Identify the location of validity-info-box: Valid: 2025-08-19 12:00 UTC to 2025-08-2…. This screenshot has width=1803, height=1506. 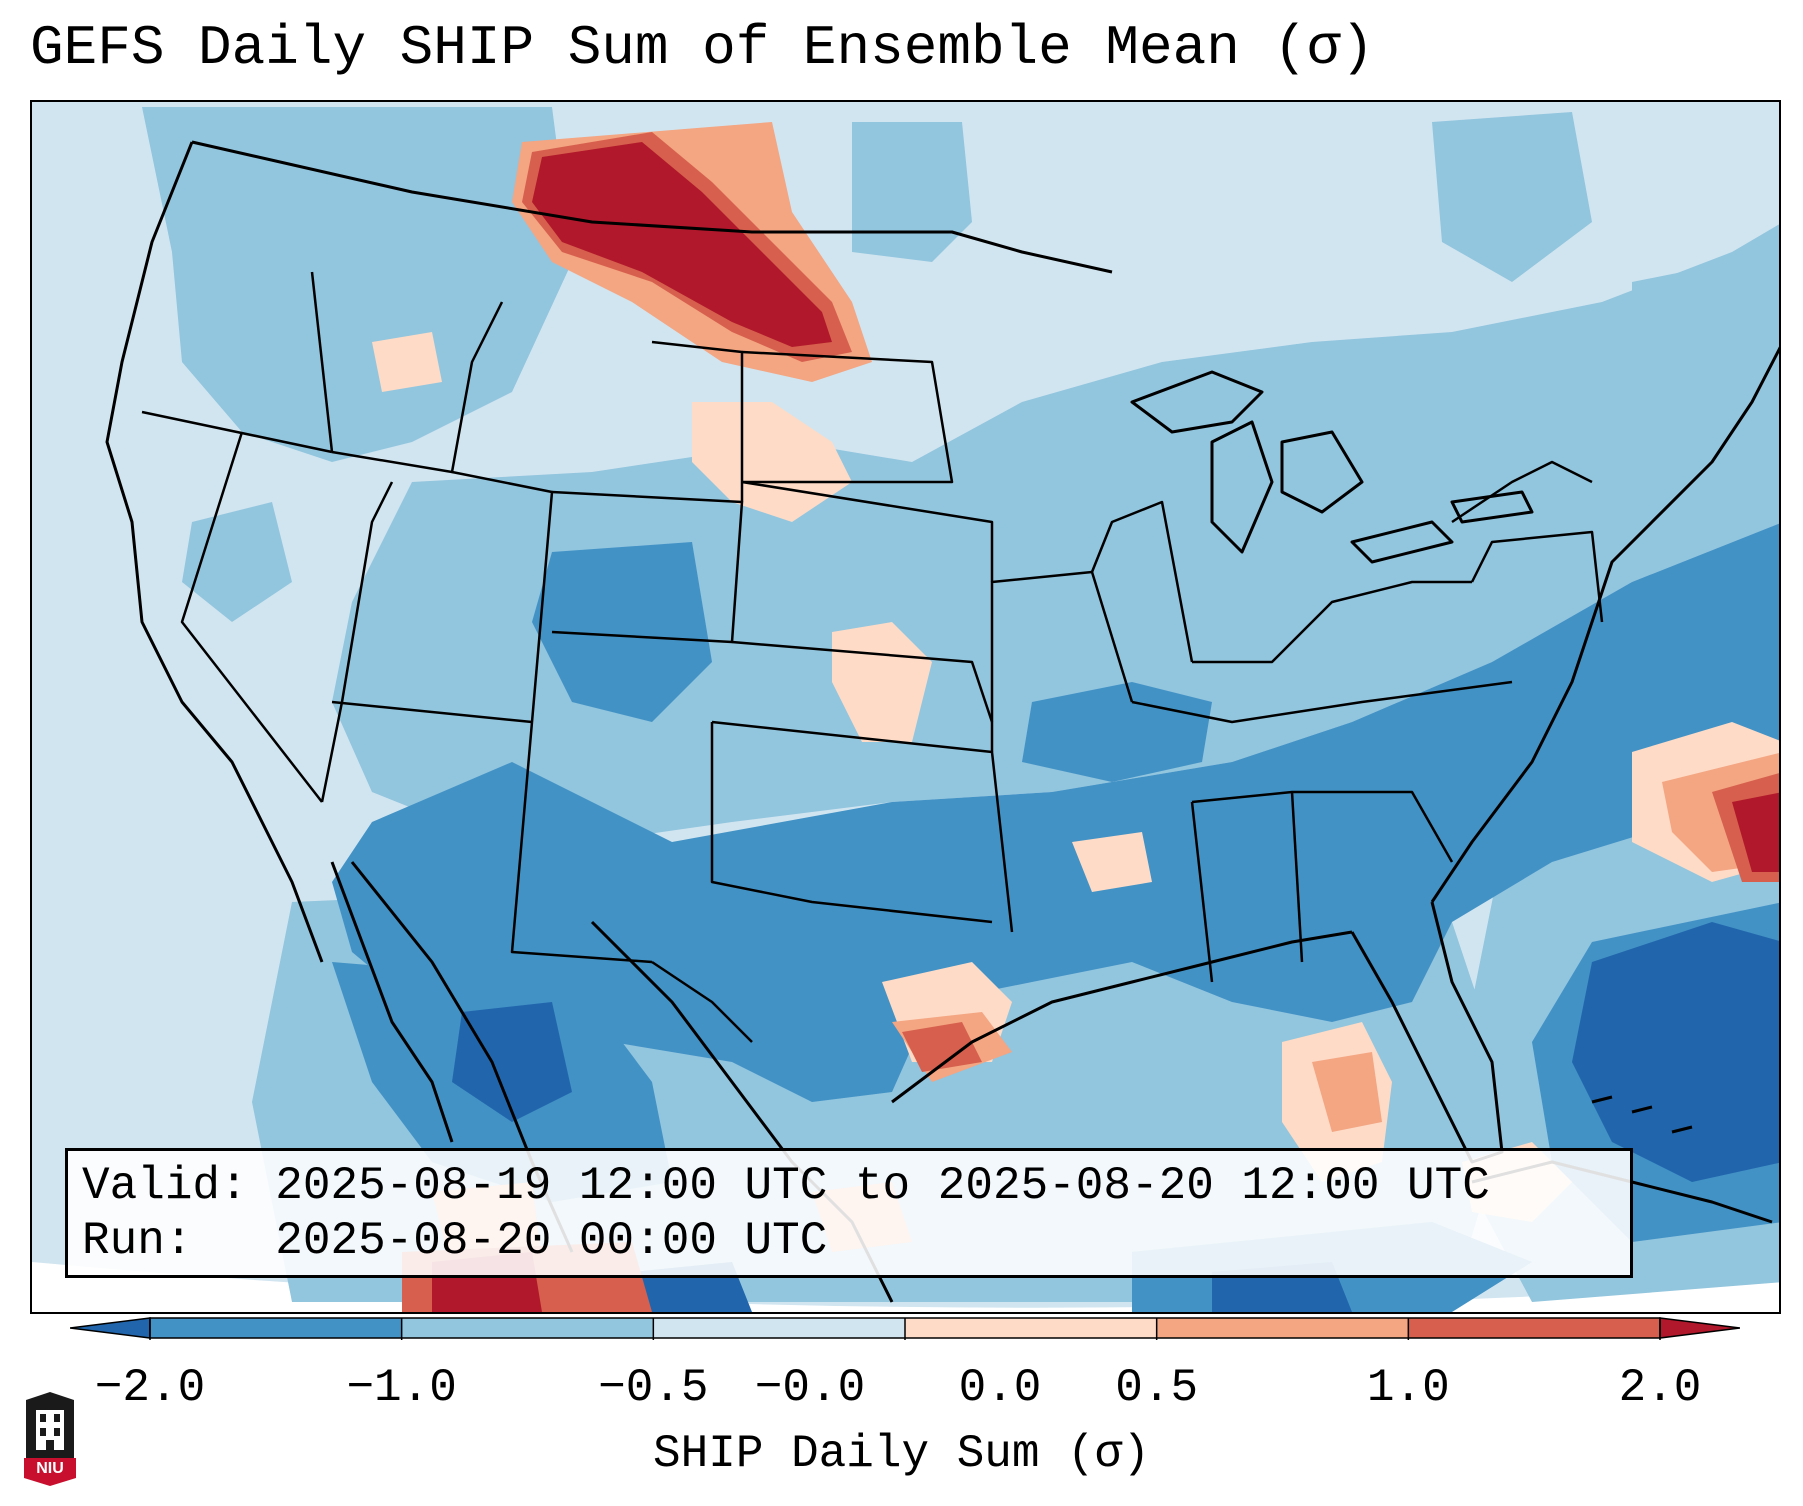
(849, 1213).